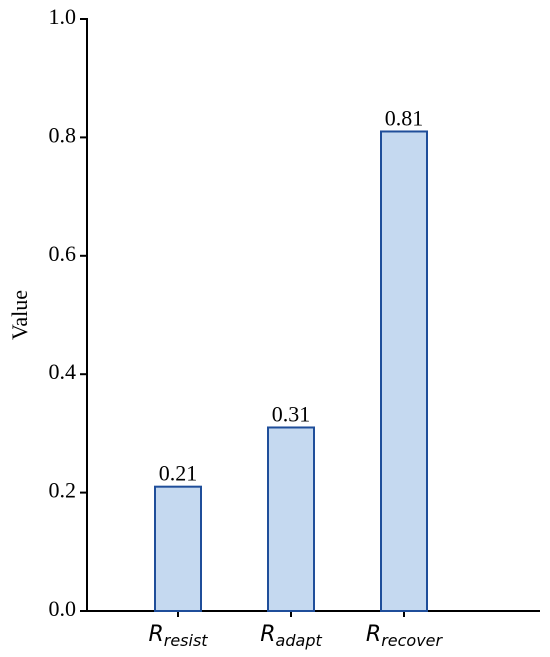 This screenshot has height=657, width=550. Describe the element at coordinates (63, 253) in the screenshot. I see `y-tick-label: 0.6` at that location.